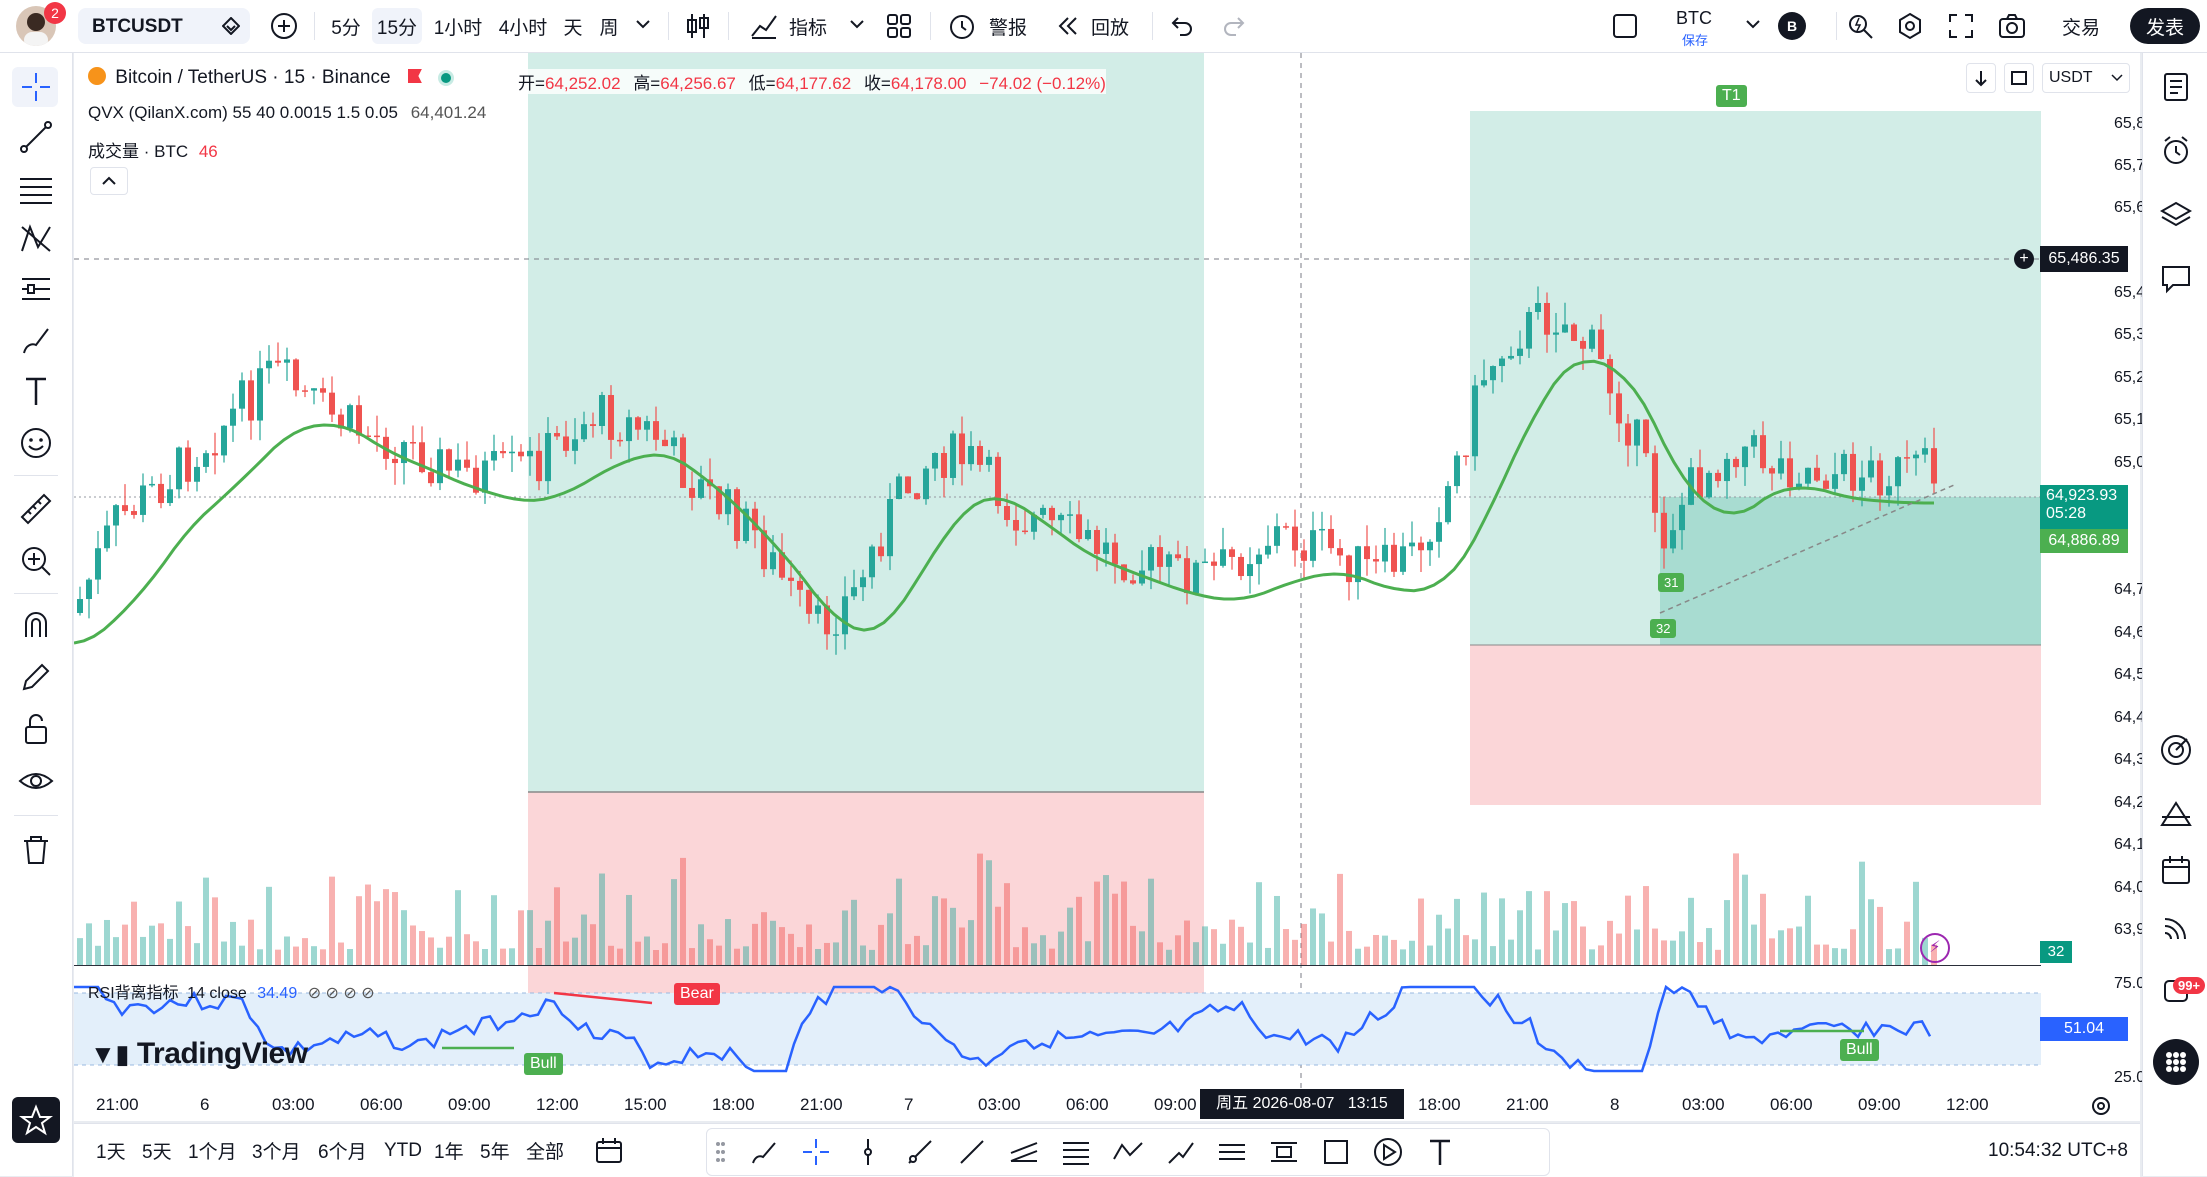 This screenshot has height=1177, width=2207. Describe the element at coordinates (36, 443) in the screenshot. I see `emoji-icon` at that location.